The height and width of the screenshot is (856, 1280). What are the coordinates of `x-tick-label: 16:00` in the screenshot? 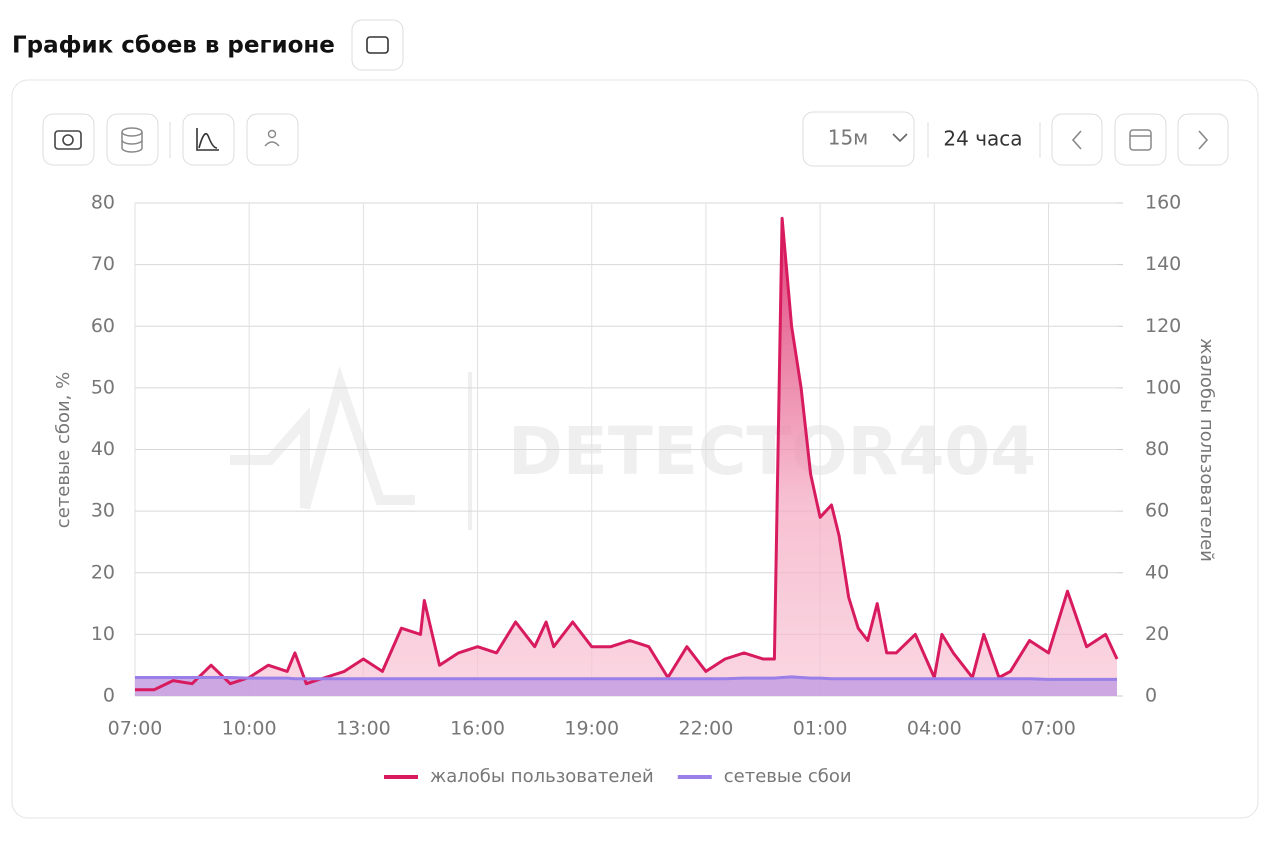 It's located at (477, 729).